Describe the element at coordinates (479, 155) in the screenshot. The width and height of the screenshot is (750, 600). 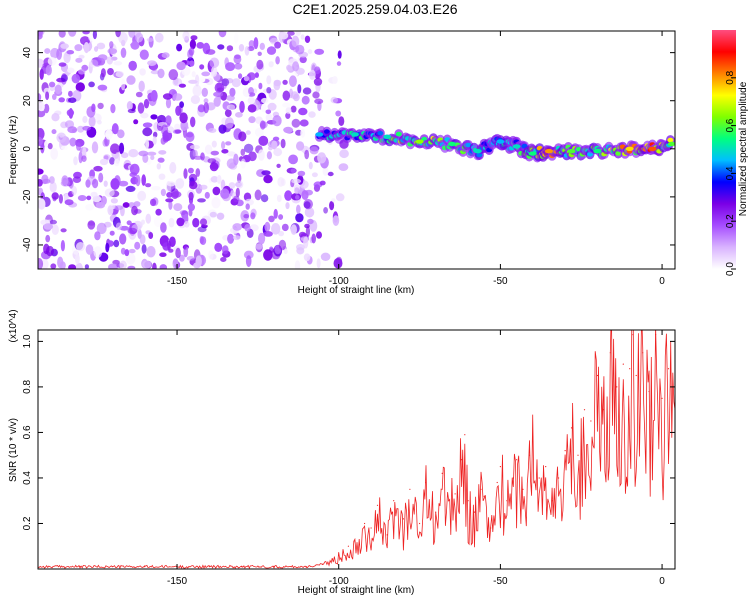
I see `signal-cell` at that location.